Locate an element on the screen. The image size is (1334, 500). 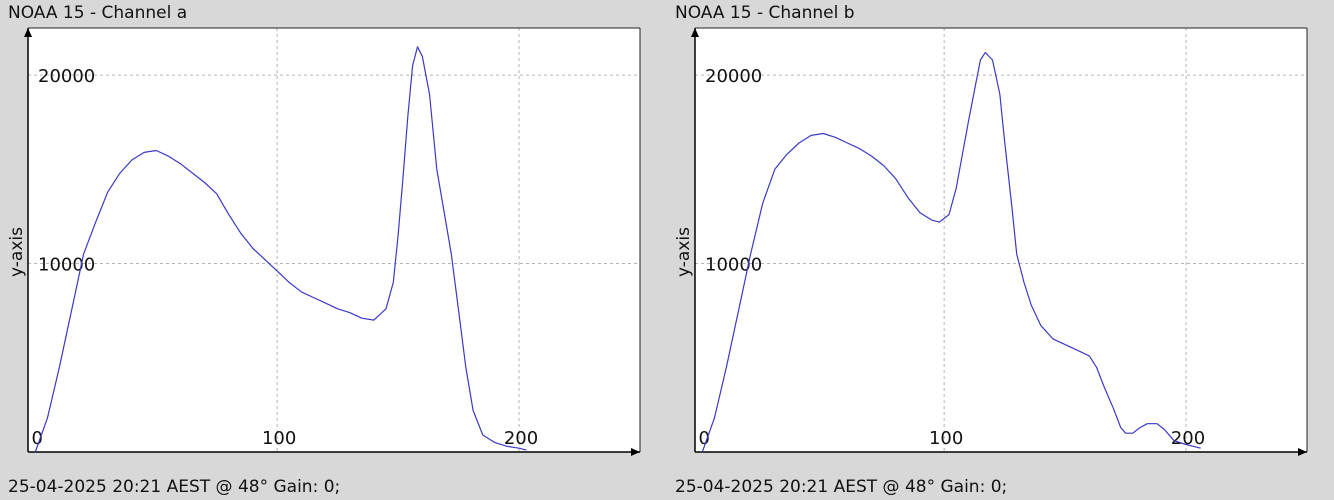
chart-title: NOAA 15 - Channel b is located at coordinates (765, 13).